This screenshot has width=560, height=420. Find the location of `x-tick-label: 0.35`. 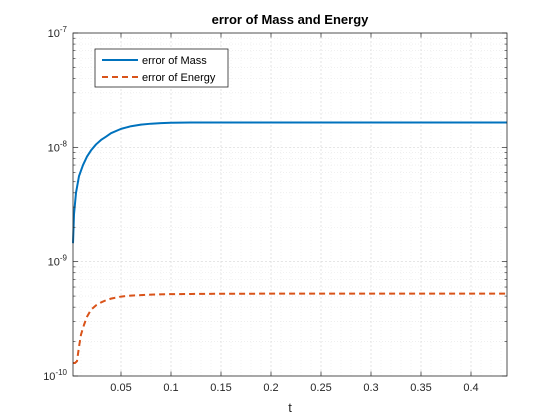

x-tick-label: 0.35 is located at coordinates (420, 388).